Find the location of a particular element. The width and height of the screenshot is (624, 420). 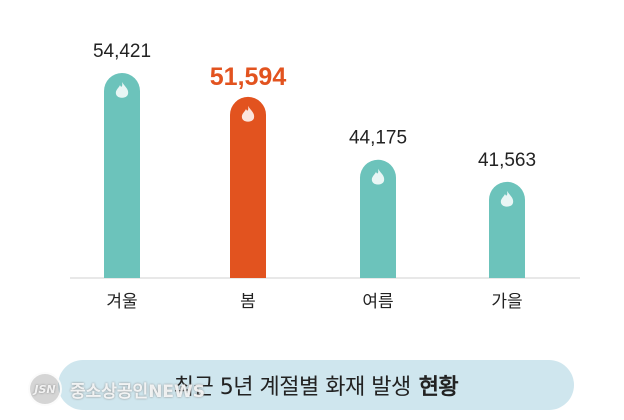

value-label: 44,175 is located at coordinates (378, 138).